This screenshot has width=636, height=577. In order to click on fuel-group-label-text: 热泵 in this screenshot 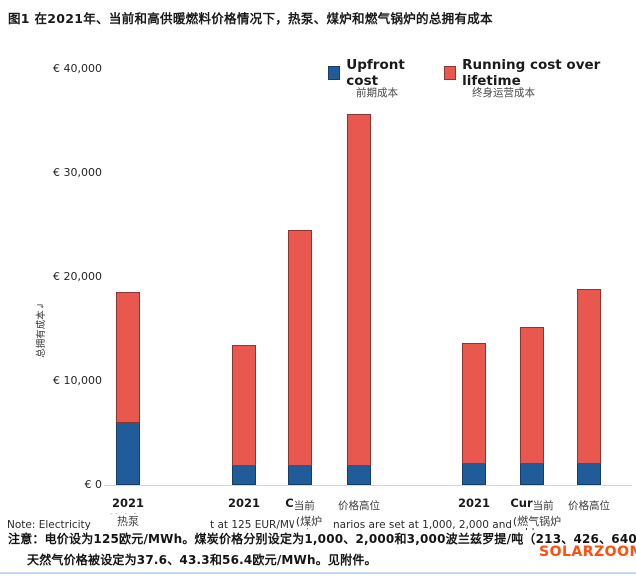, I will do `click(128, 521)`.